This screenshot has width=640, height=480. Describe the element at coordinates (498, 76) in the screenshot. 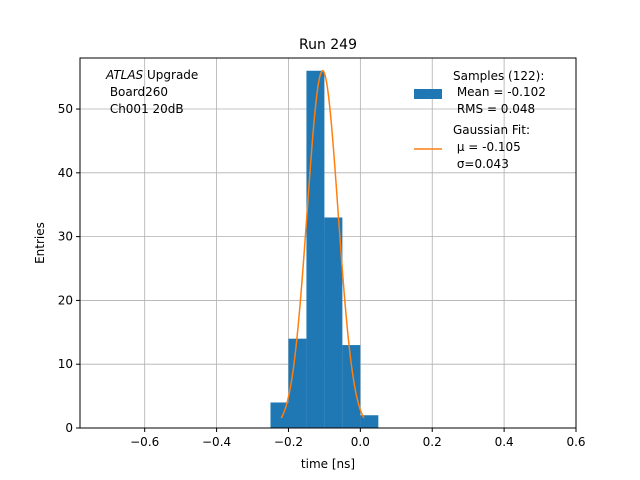

I see `legend-samples-title: Samples (122):` at that location.